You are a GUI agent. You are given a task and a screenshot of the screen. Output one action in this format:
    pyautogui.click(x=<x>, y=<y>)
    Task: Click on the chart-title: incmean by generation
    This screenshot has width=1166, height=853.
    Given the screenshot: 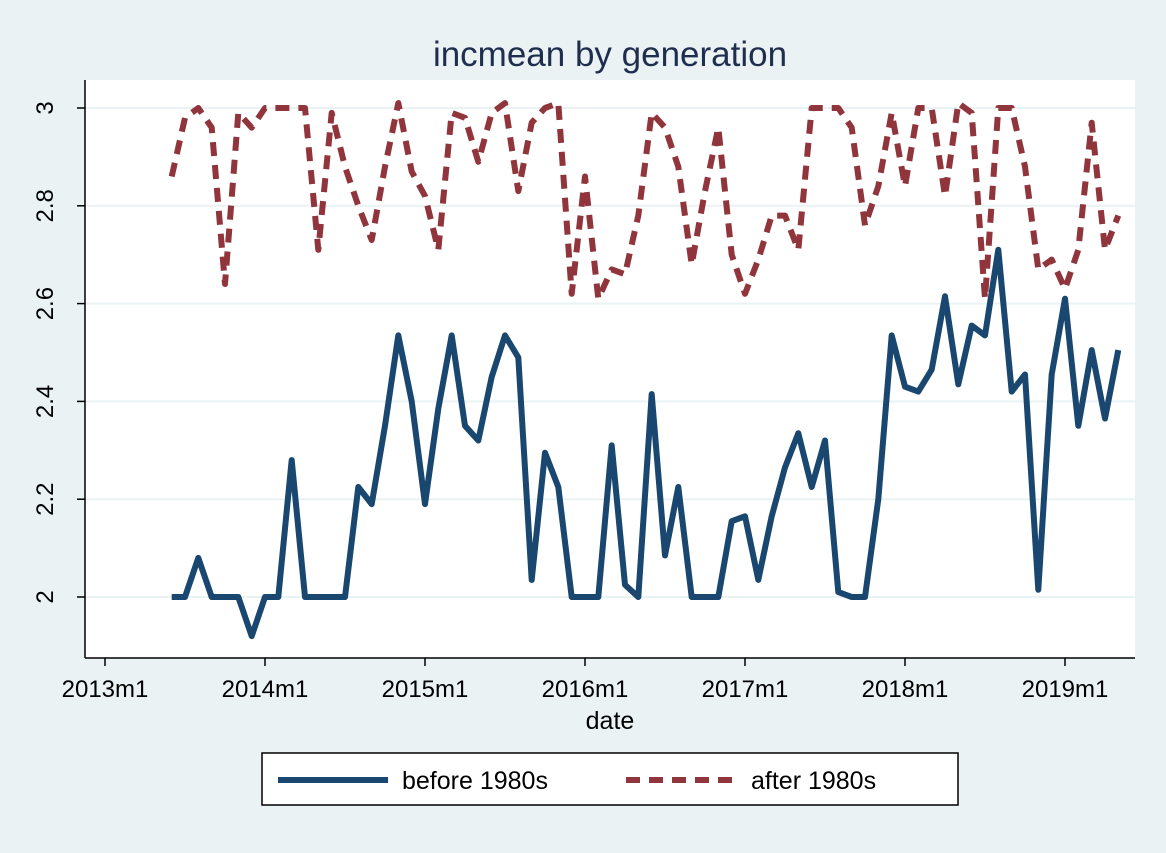 What is the action you would take?
    pyautogui.click(x=610, y=54)
    